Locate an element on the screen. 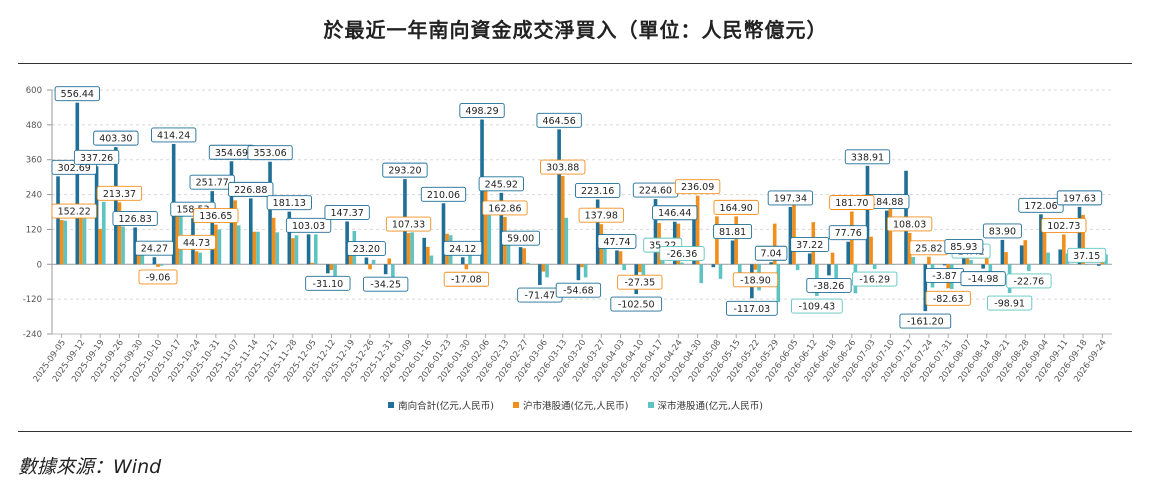  data-label: -117.03 is located at coordinates (752, 308).